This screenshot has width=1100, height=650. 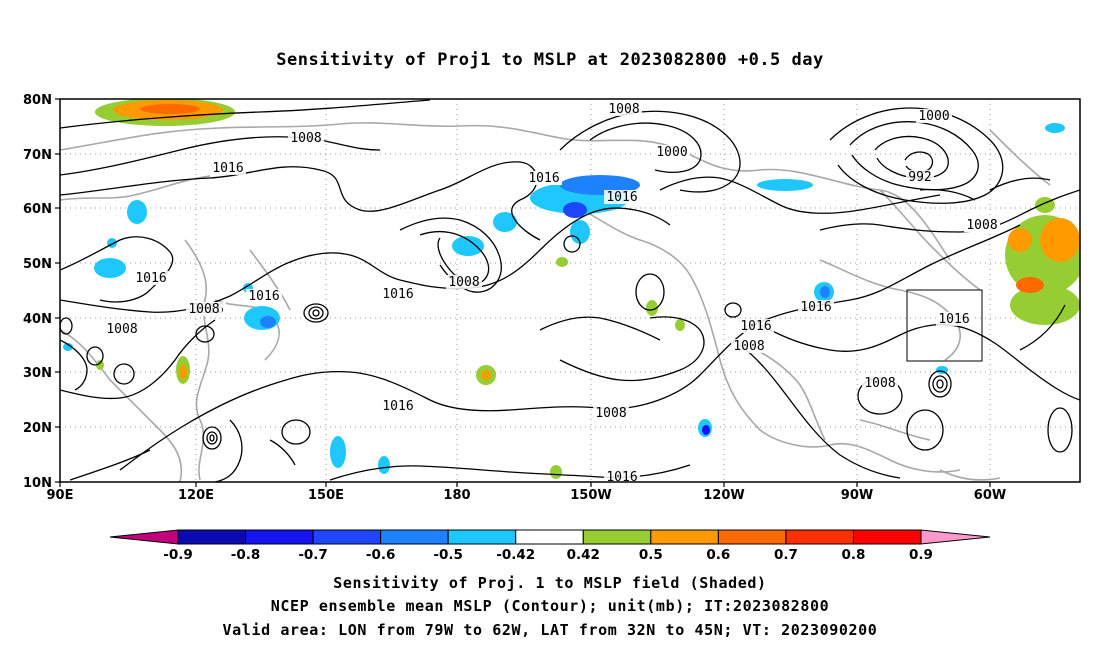 What do you see at coordinates (60, 495) in the screenshot?
I see `lon-tick-label: 90E` at bounding box center [60, 495].